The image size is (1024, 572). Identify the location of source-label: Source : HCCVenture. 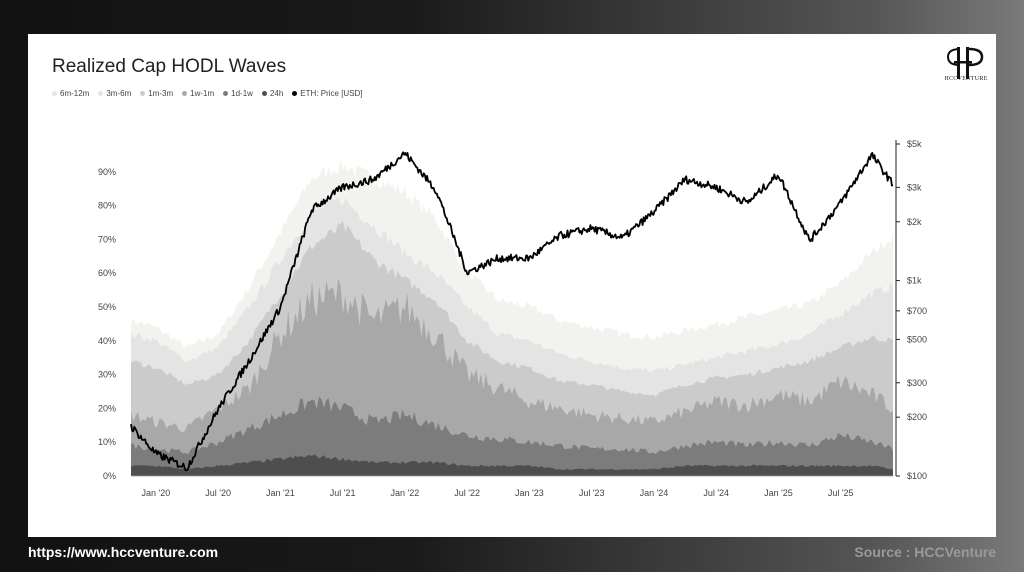
(925, 552).